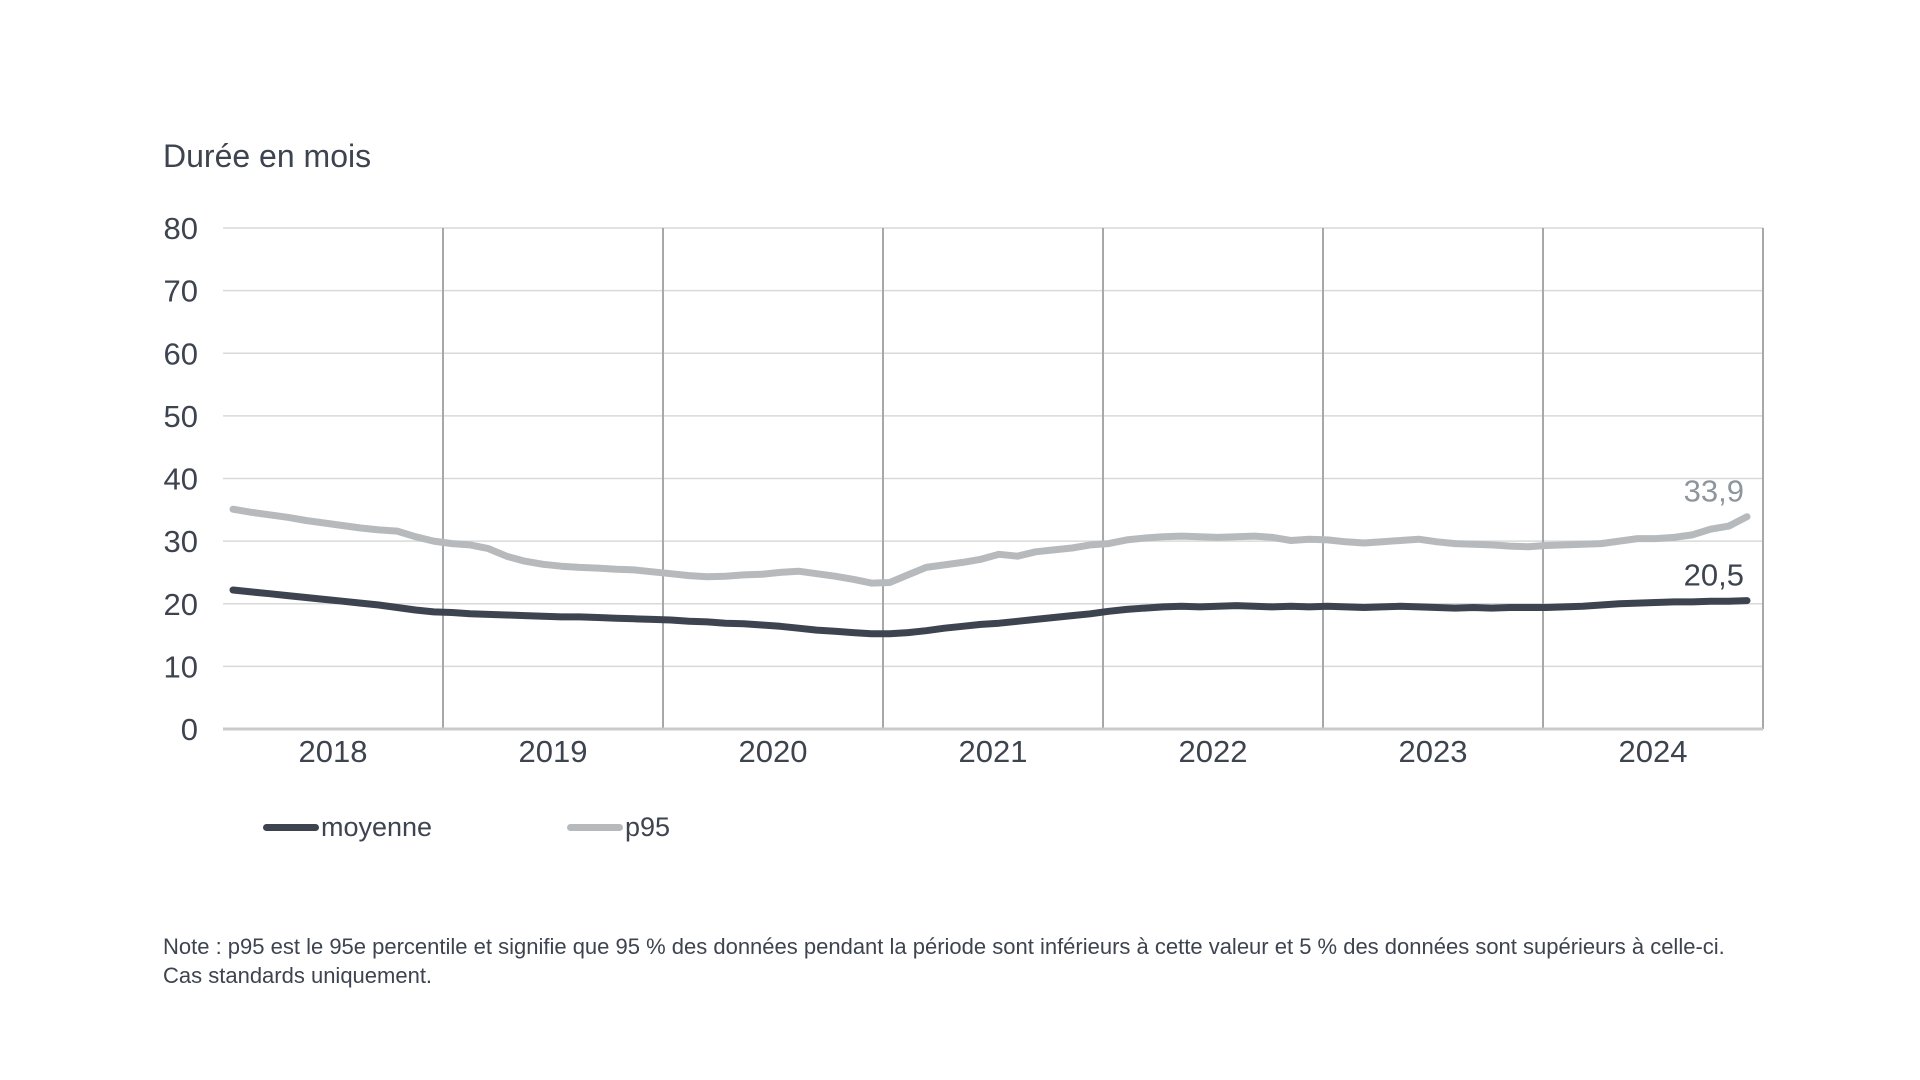  What do you see at coordinates (1213, 751) in the screenshot?
I see `x-tick-label: 2022` at bounding box center [1213, 751].